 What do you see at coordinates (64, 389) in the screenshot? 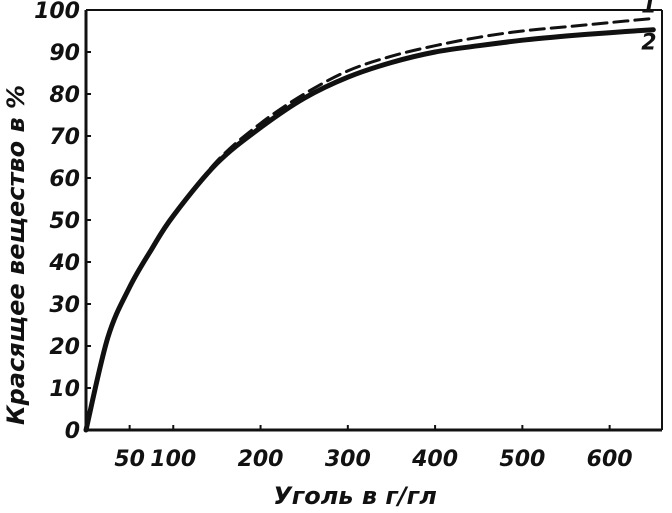
I see `y-tick-label: 10` at bounding box center [64, 389].